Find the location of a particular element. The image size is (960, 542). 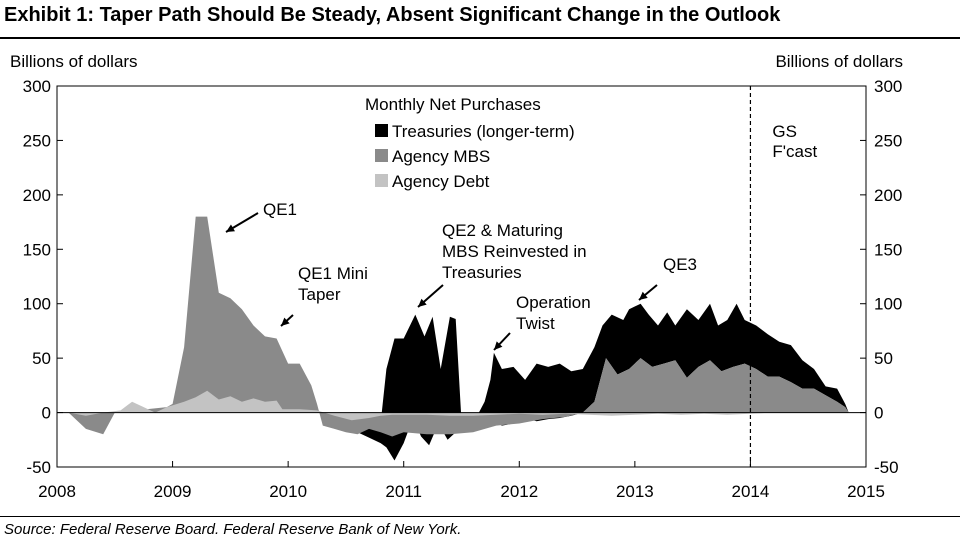

x-tick-label: 2009 is located at coordinates (173, 491).